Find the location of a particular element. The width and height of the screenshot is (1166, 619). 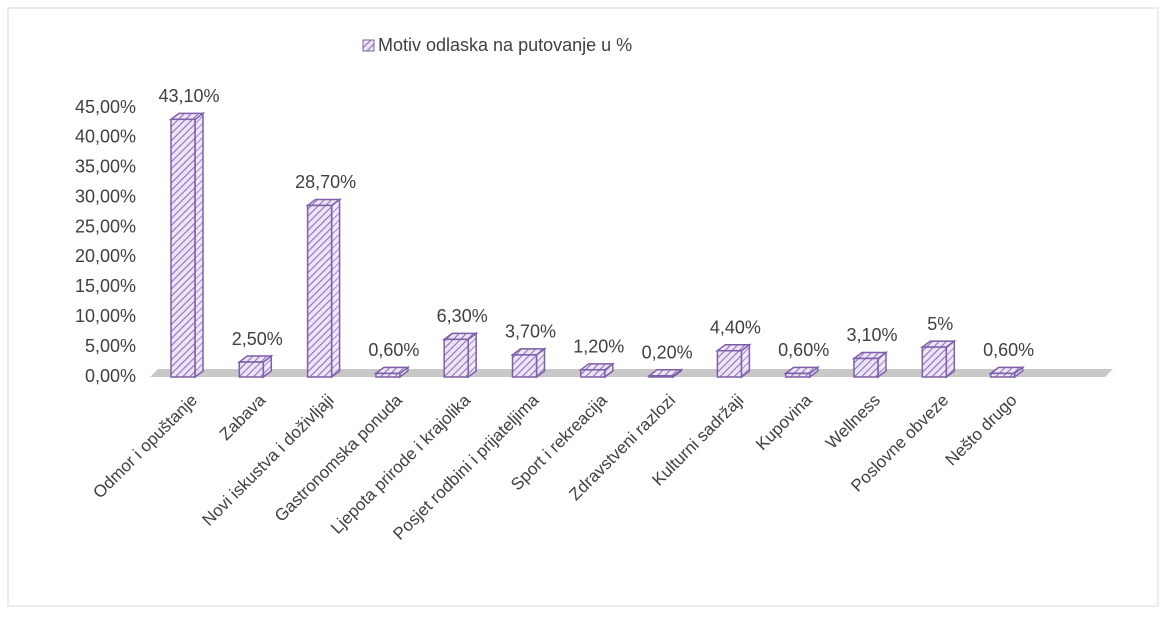

y-tick-label: 40,00% is located at coordinates (105, 137).